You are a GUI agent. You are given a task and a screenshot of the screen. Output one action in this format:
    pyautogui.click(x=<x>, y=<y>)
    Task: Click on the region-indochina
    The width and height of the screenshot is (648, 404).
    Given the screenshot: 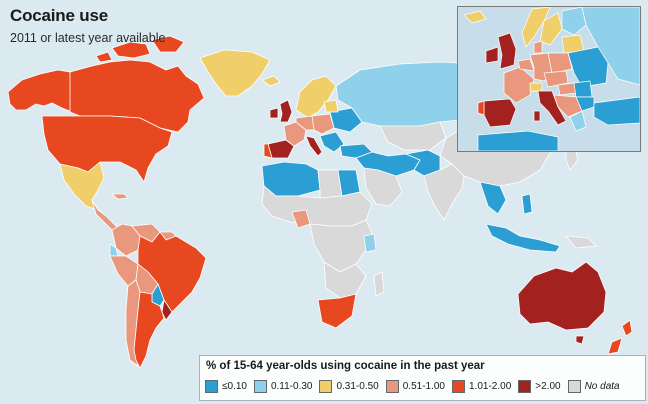 What is the action you would take?
    pyautogui.click(x=493, y=198)
    